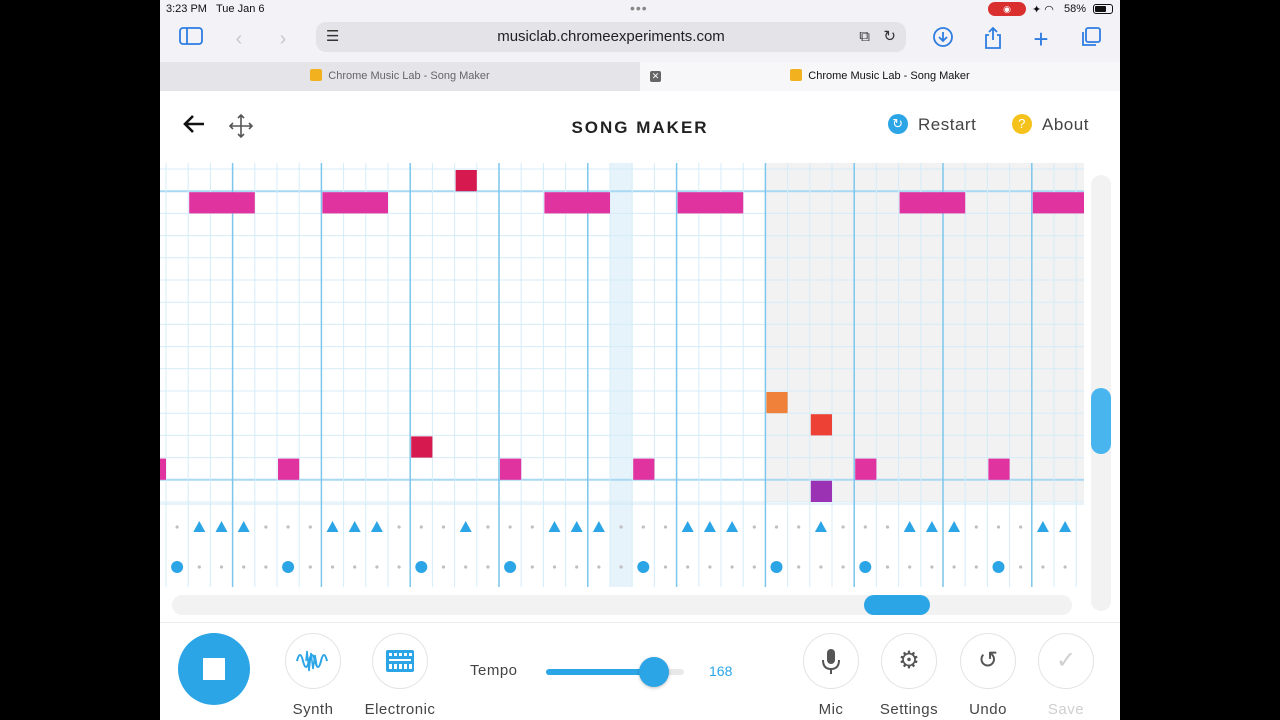  What do you see at coordinates (313, 675) in the screenshot?
I see `synth-button: Synth` at bounding box center [313, 675].